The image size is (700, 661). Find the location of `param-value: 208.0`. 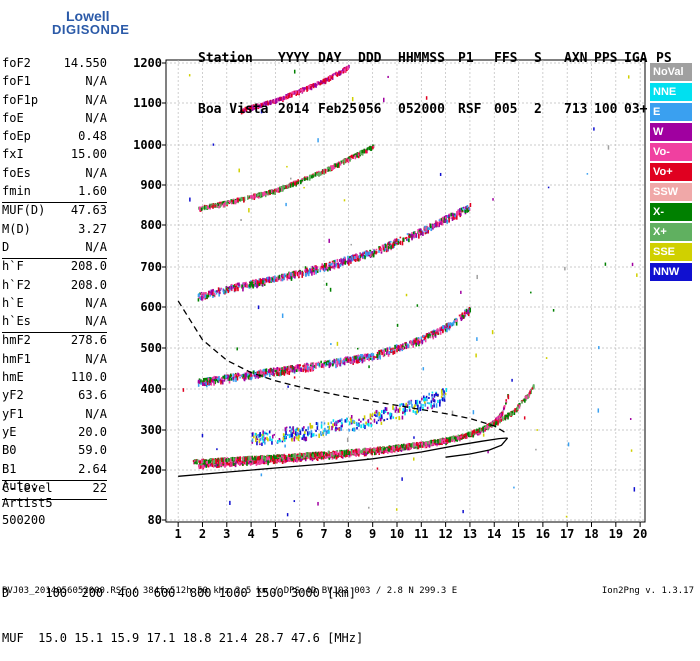

param-value: 208.0 is located at coordinates (88, 284).